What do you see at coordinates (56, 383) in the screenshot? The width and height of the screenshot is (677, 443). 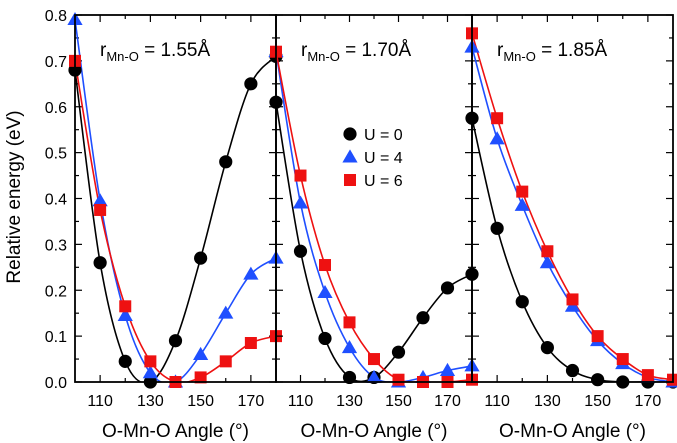 I see `y-tick-label: 0.0` at bounding box center [56, 383].